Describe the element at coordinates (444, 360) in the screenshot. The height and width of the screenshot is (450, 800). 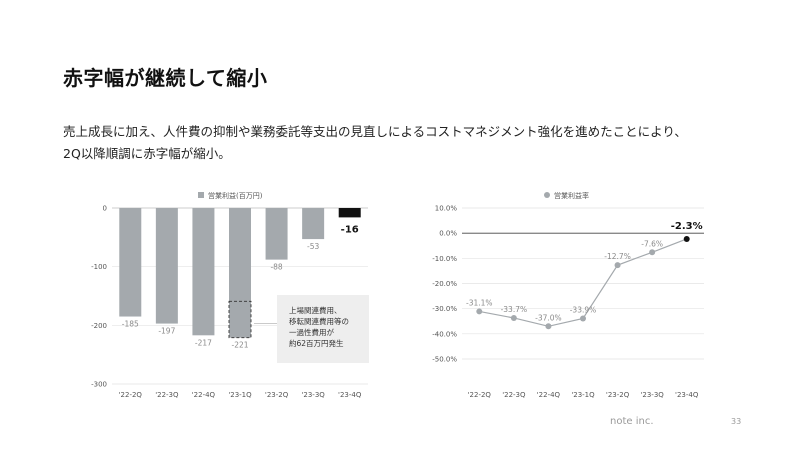
I see `line-y-tick-label: -50.0%` at that location.